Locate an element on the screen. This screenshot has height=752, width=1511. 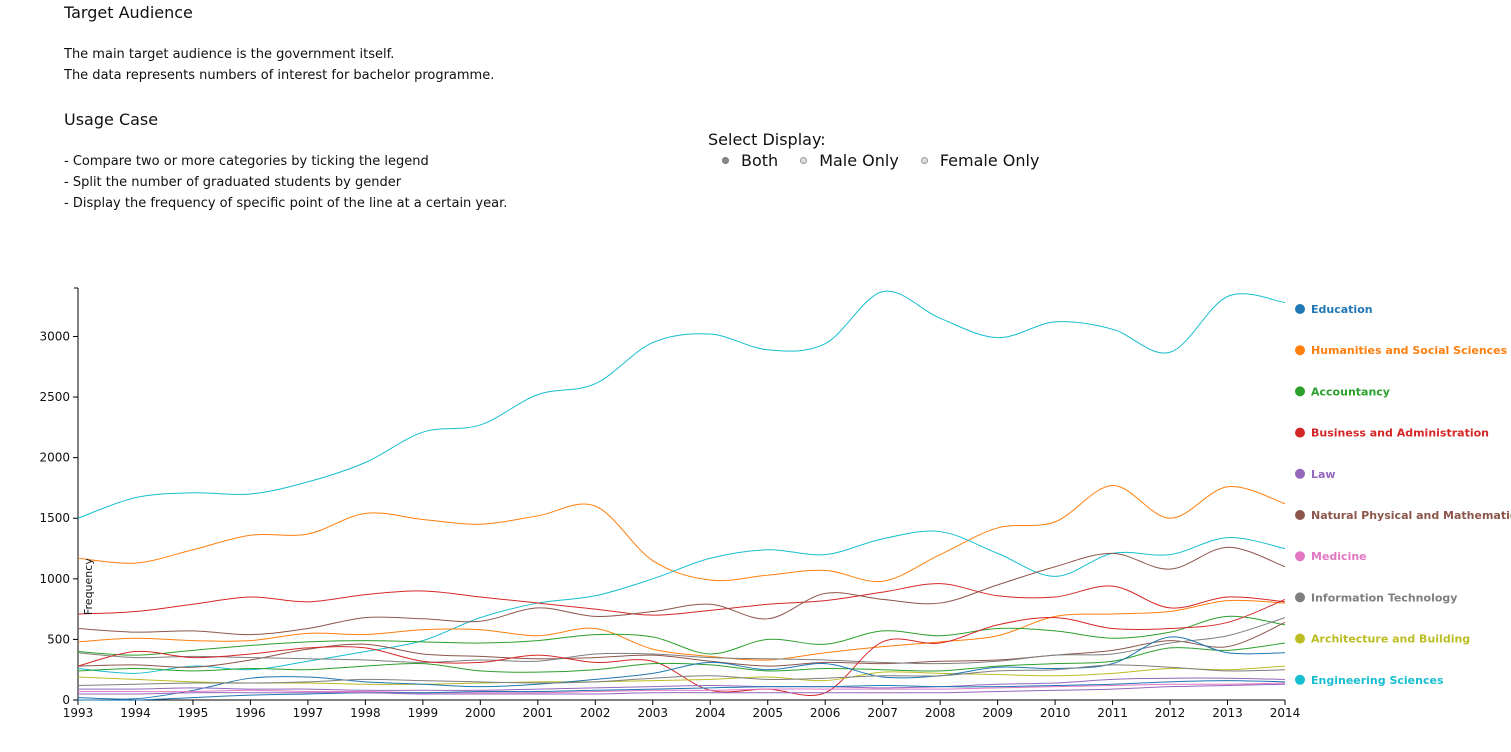
legend-label: Education is located at coordinates (1342, 309).